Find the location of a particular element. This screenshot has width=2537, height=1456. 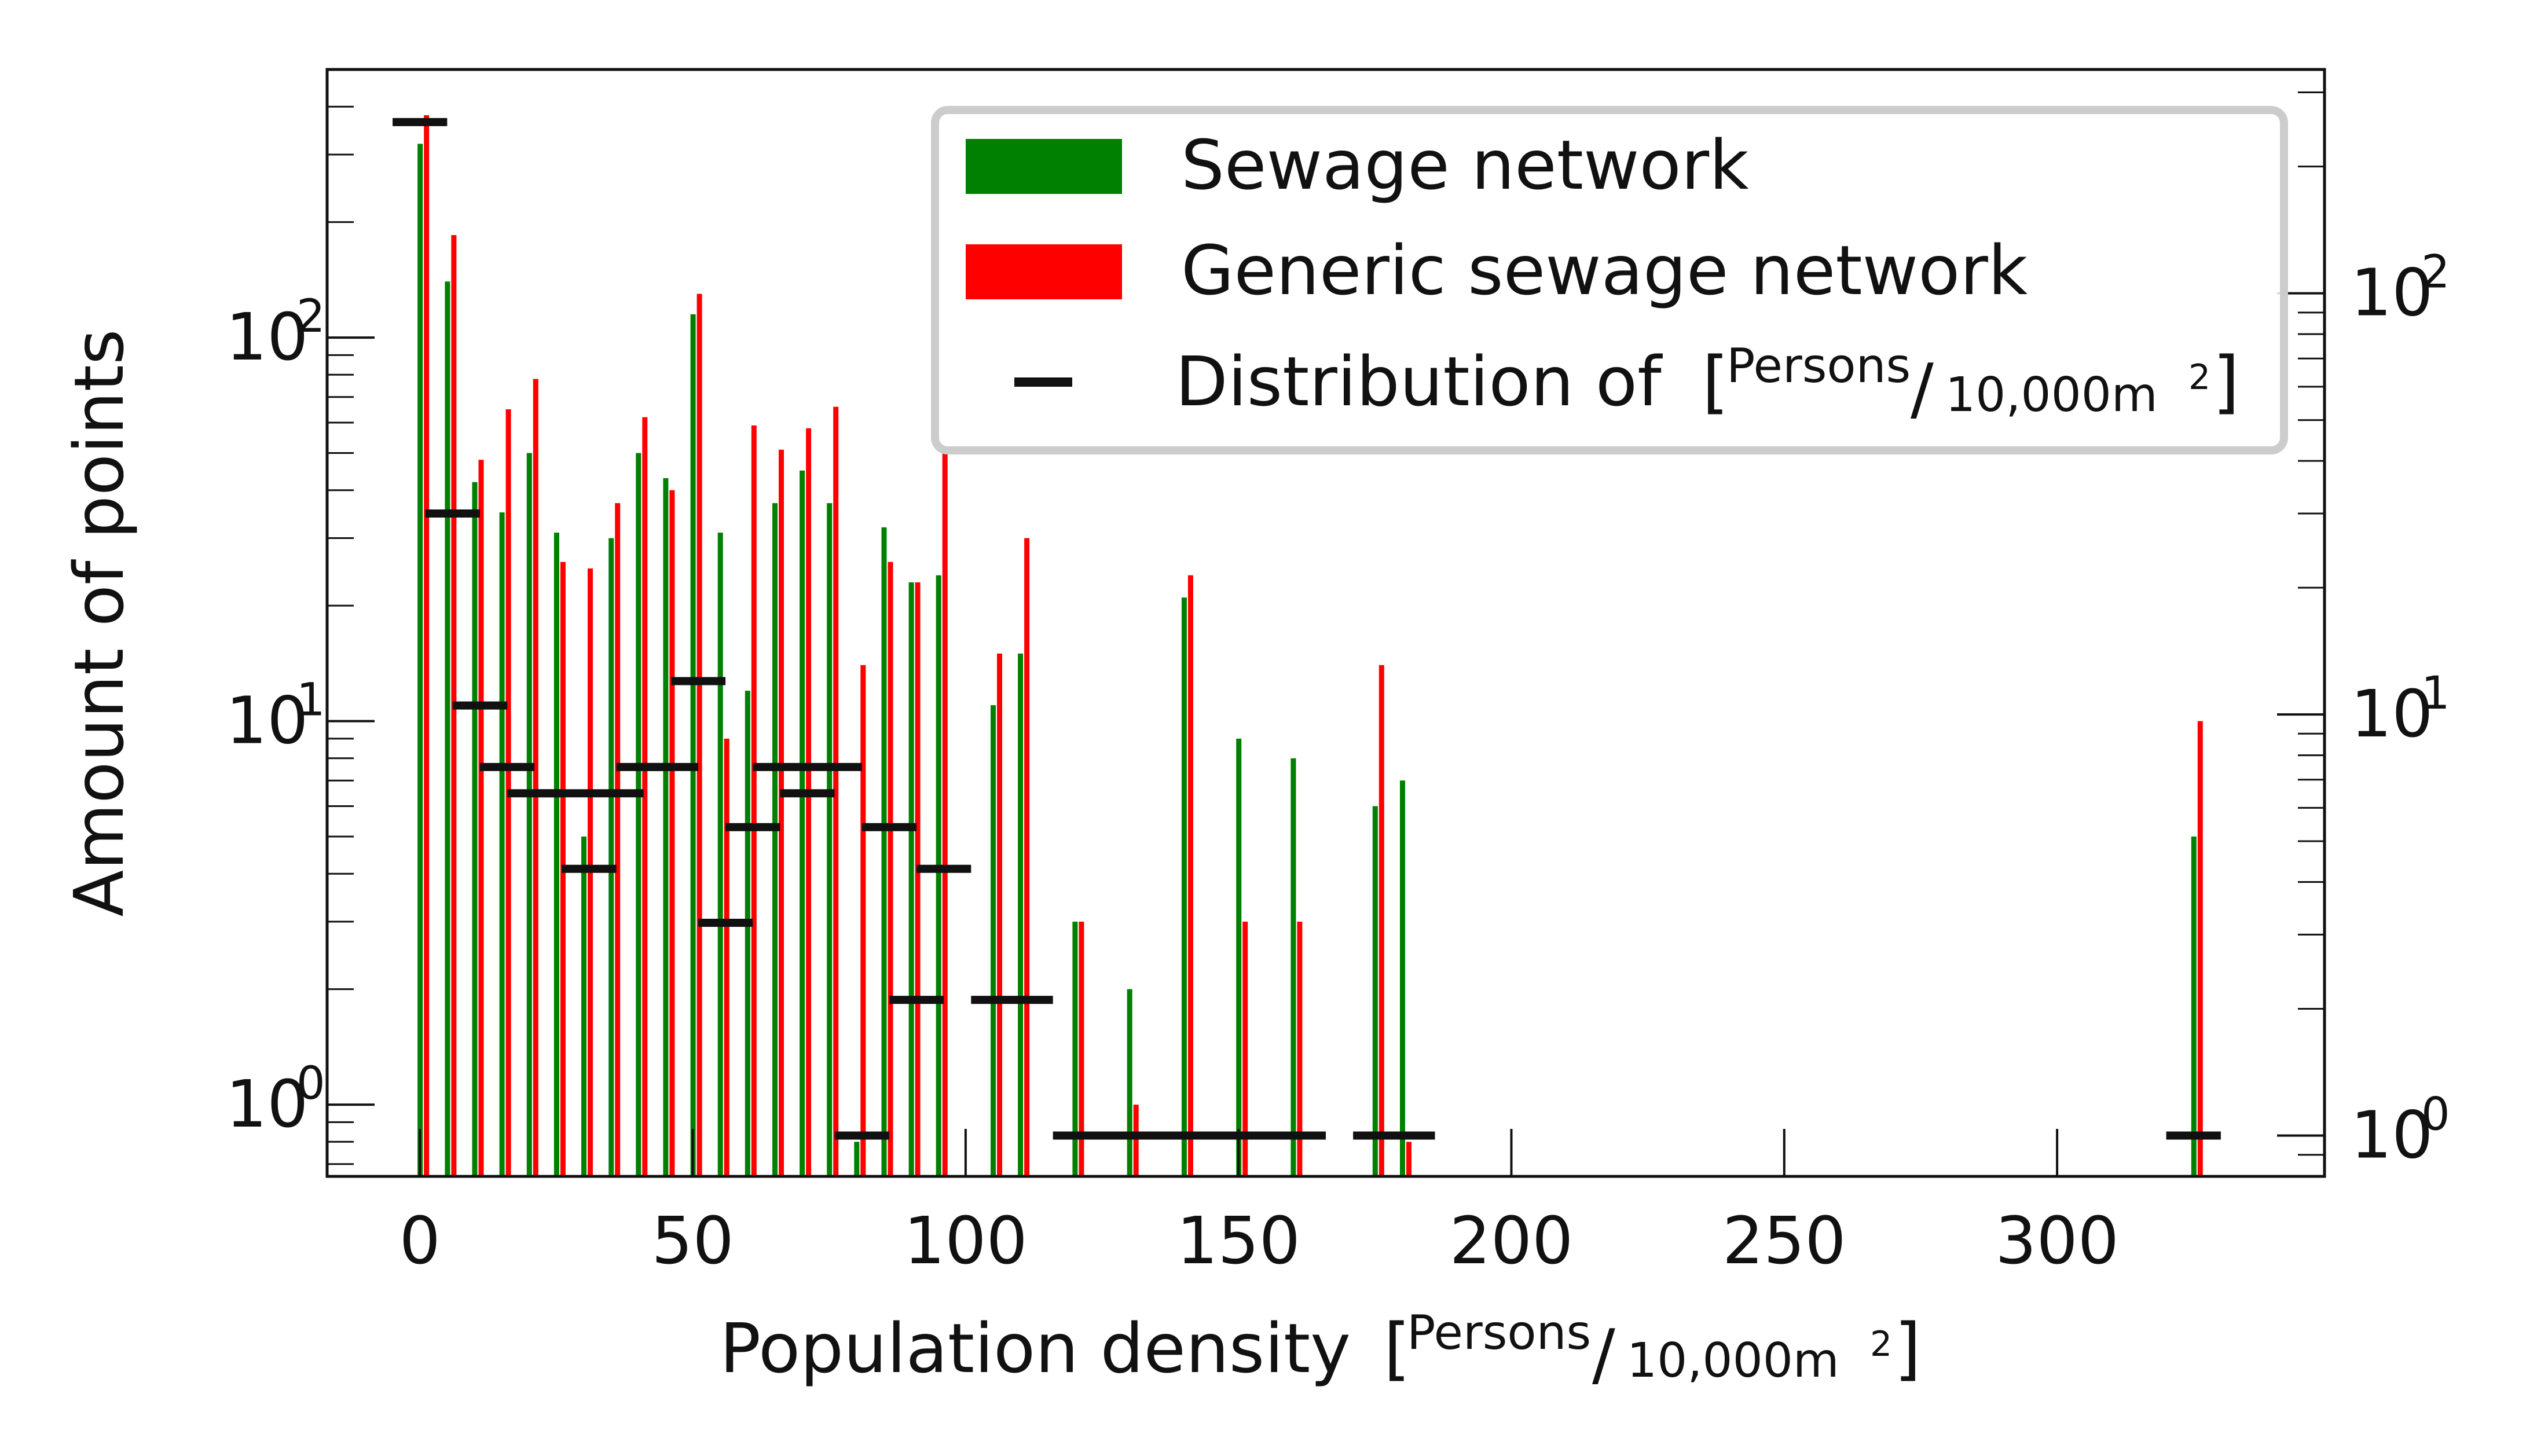

y-left-tick-label-exponent: 1 is located at coordinates (311, 700).